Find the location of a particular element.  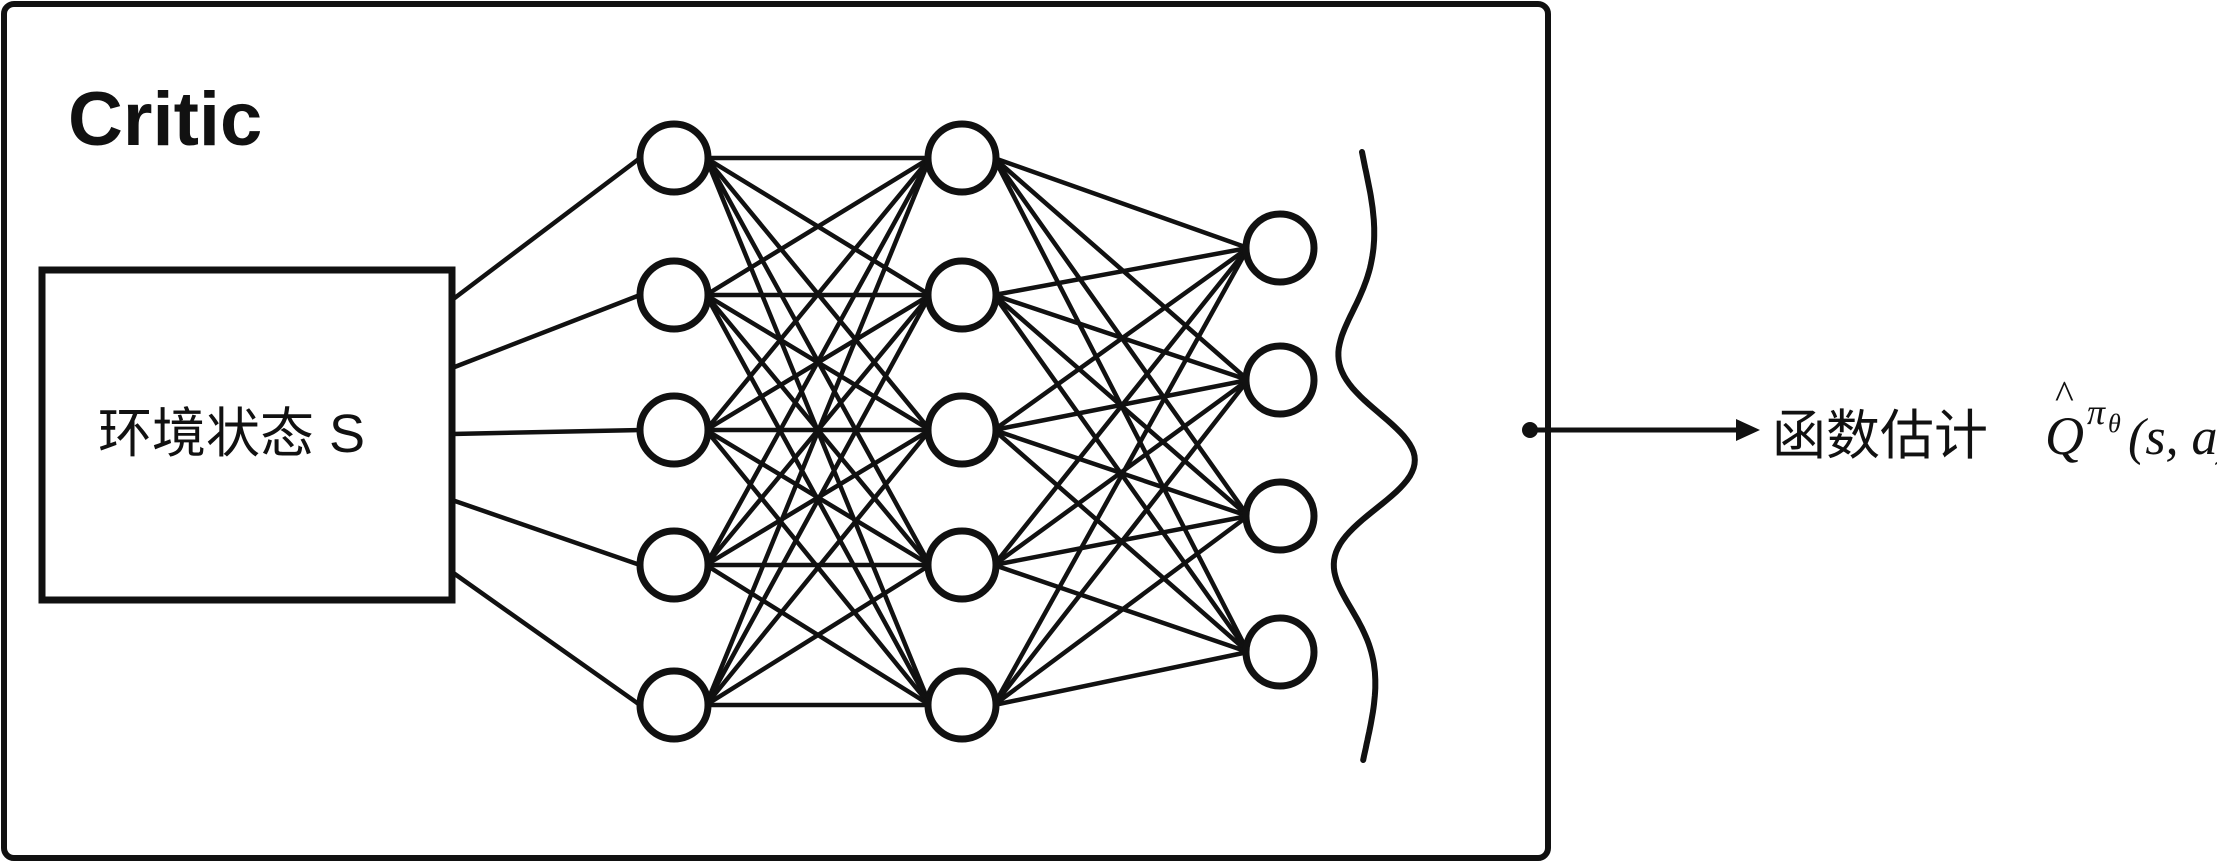

output-math-expression: ^ Q π θ (s, a) is located at coordinates (2131, 419).